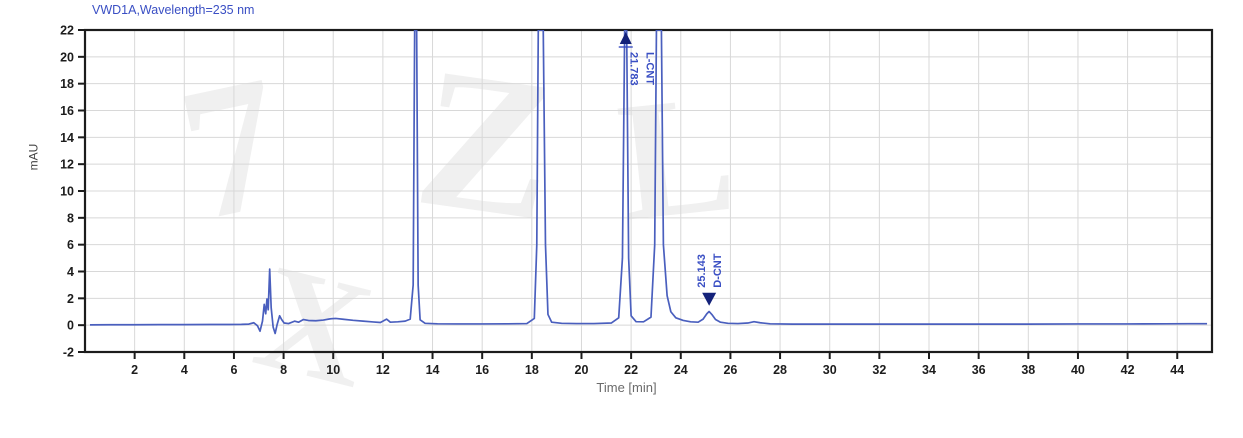  Describe the element at coordinates (33, 157) in the screenshot. I see `y-axis-title: mAU` at that location.